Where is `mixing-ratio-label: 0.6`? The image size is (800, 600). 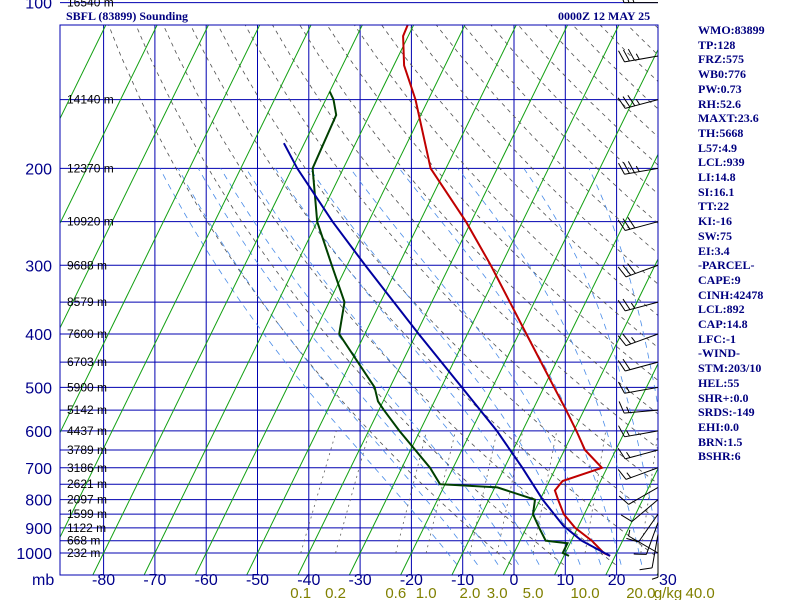 mixing-ratio-label: 0.6 is located at coordinates (395, 592).